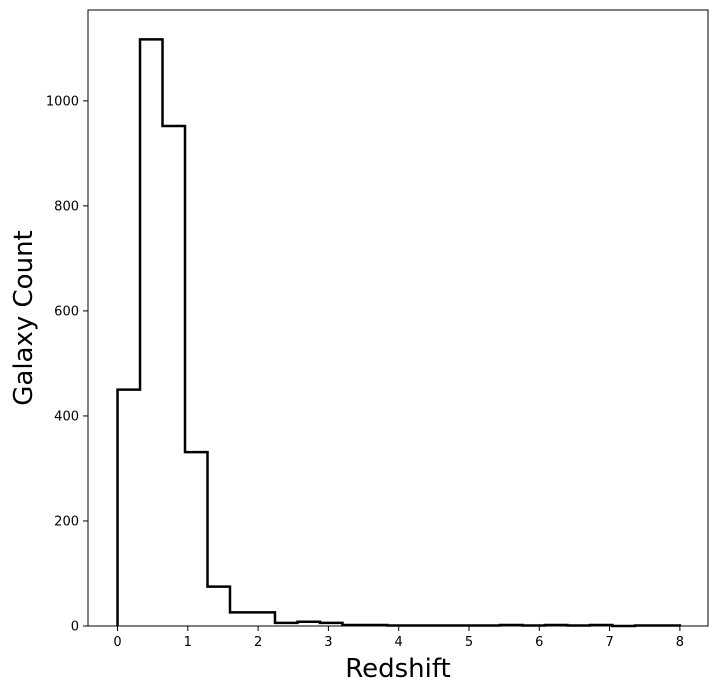 This screenshot has height=693, width=718. What do you see at coordinates (66, 206) in the screenshot?
I see `y-tick-label: 800` at bounding box center [66, 206].